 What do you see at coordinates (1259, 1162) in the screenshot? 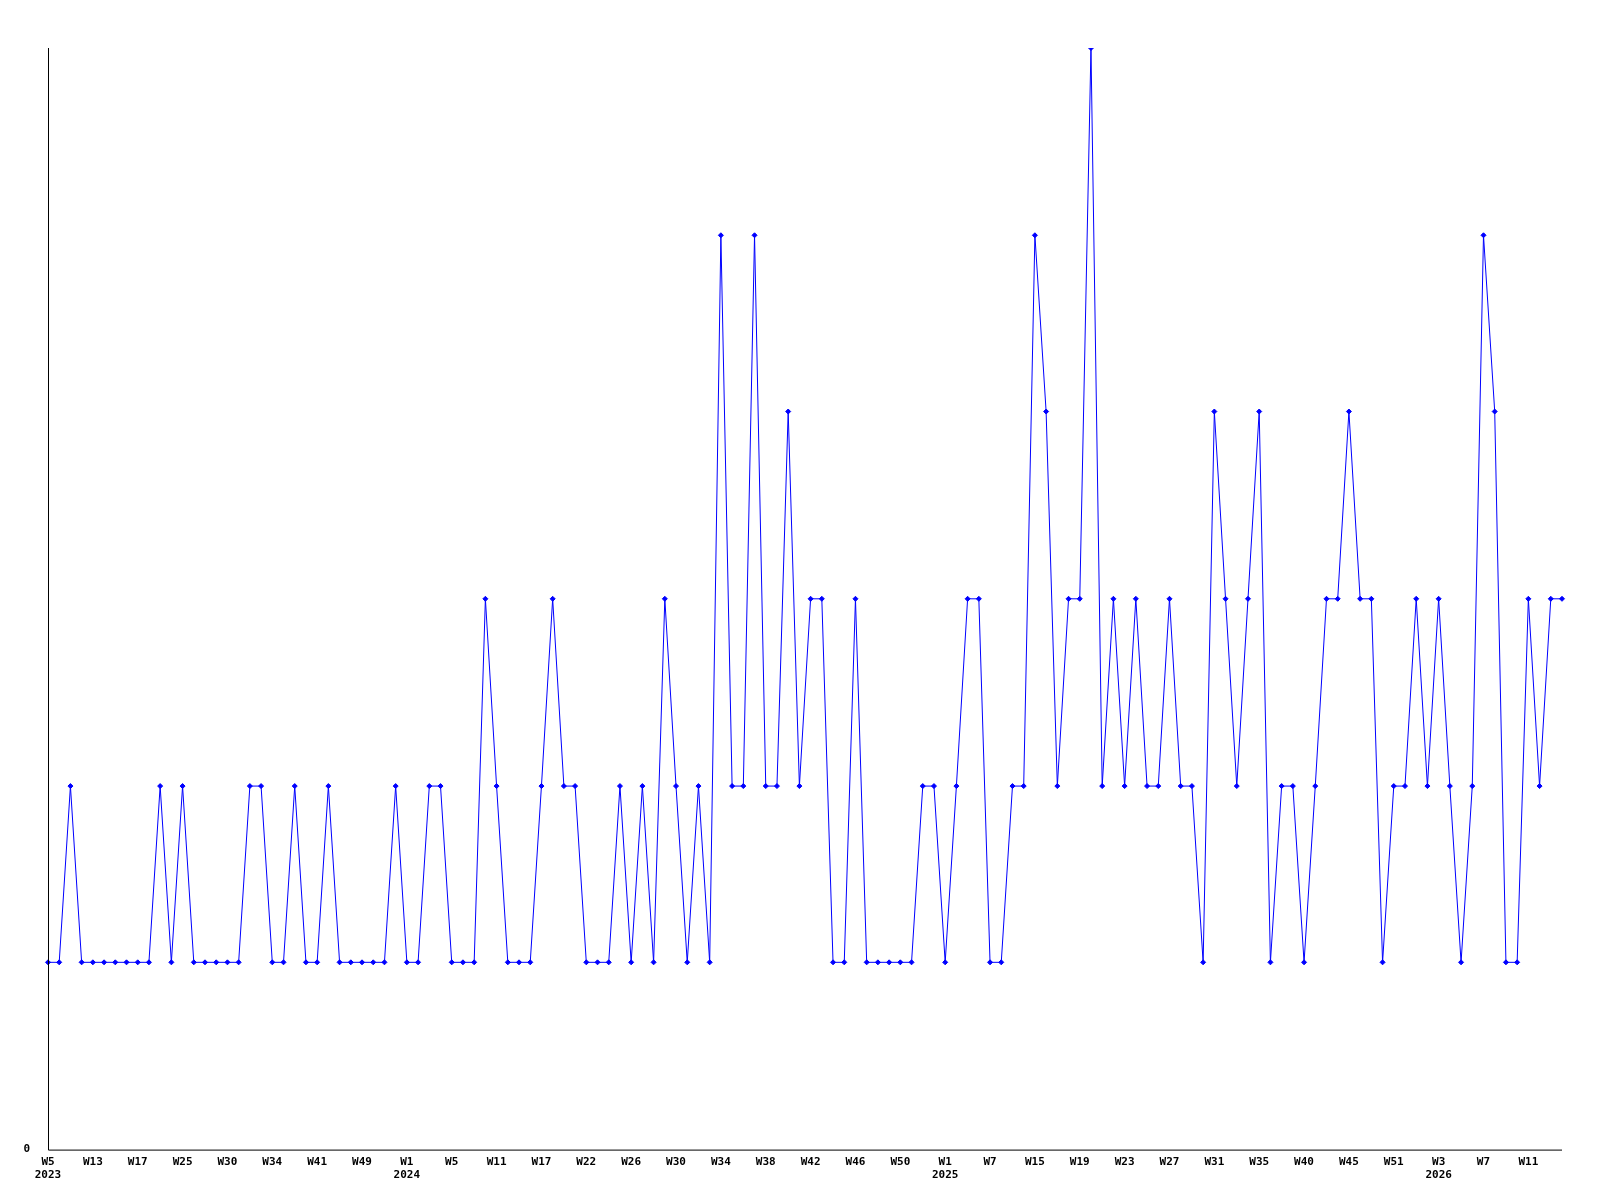
I see `x-tick-label: W35` at bounding box center [1259, 1162].